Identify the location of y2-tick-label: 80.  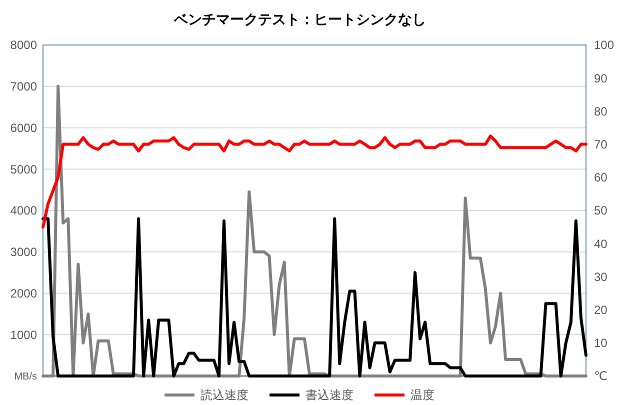
(601, 111).